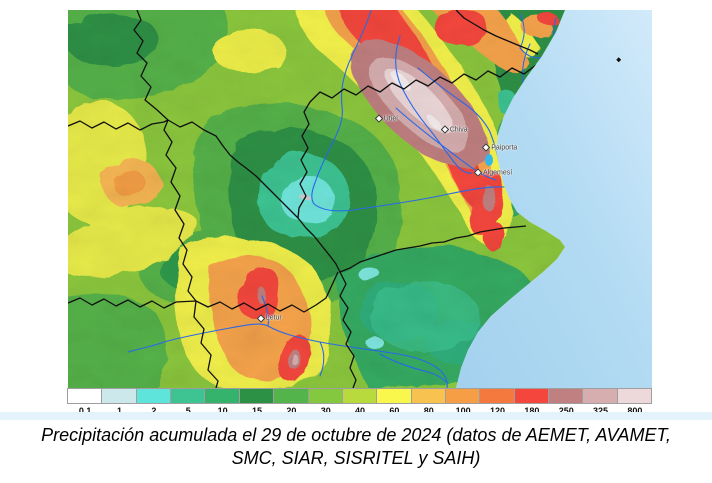 This screenshot has height=483, width=712. I want to click on caption-line-2: SMC, SIAR, SISRITEL y SAIH), so click(356, 458).